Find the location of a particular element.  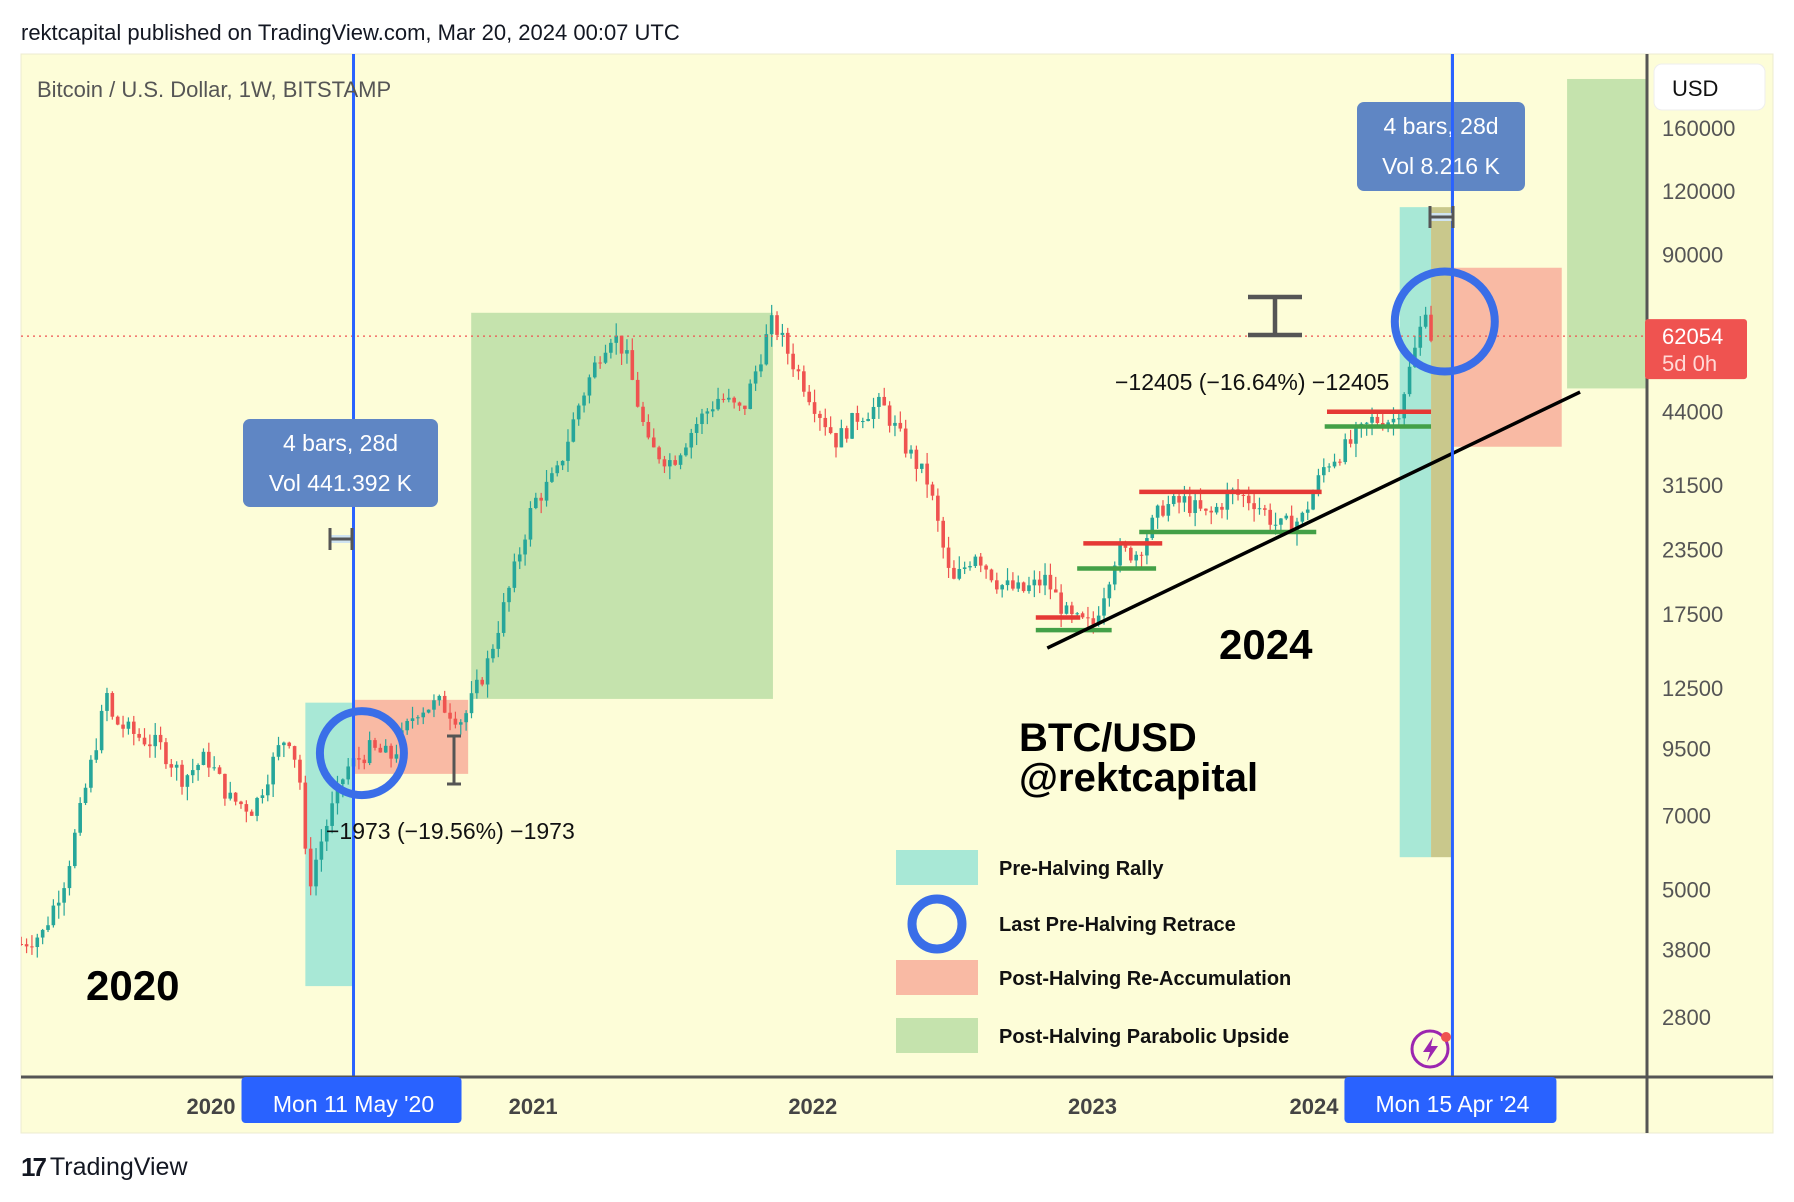

lightning-alert-icon is located at coordinates (1430, 1049).